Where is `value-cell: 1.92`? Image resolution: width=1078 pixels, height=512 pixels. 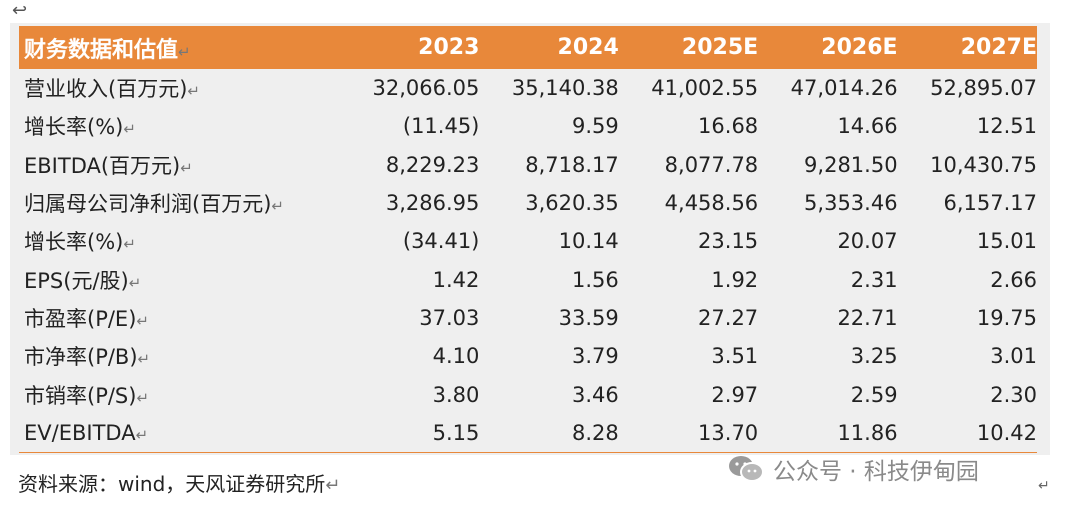 value-cell: 1.92 is located at coordinates (735, 279).